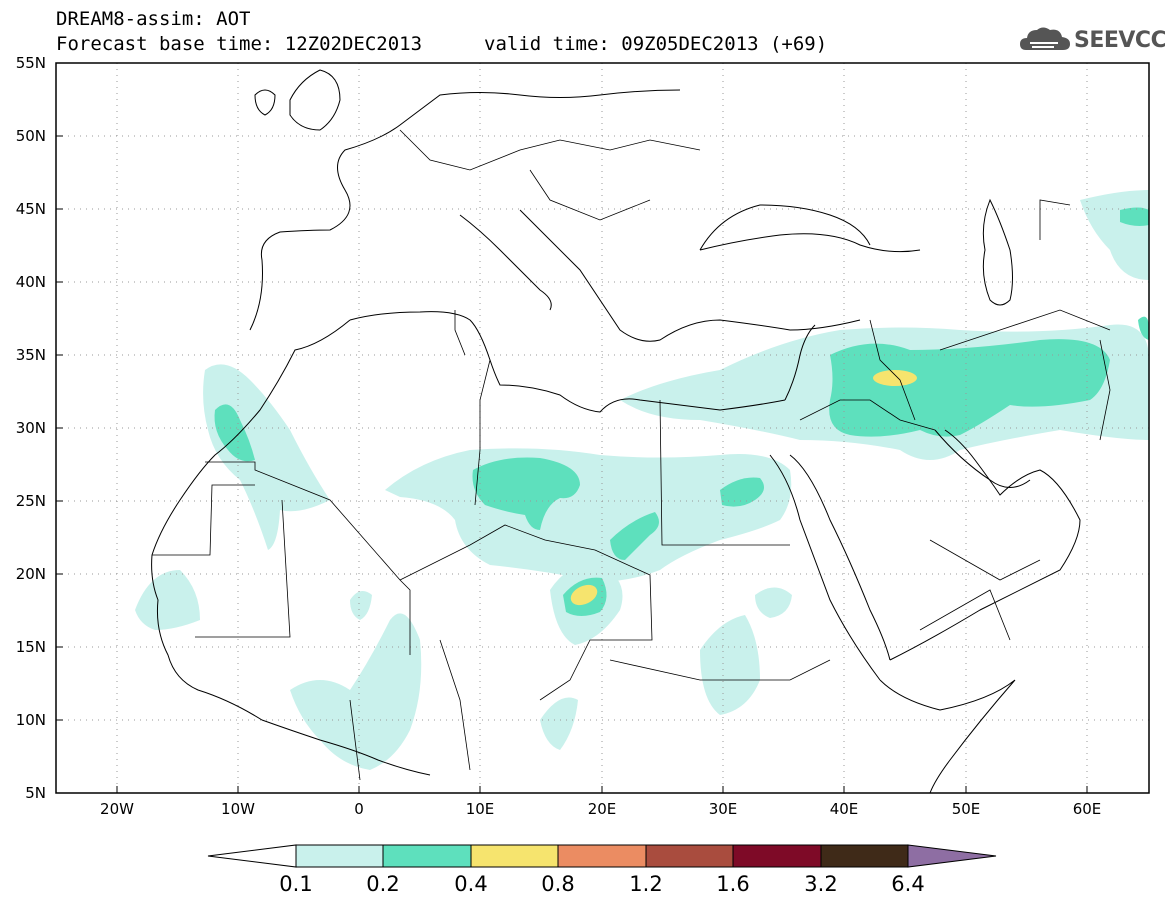  I want to click on colorbar, so click(602, 856).